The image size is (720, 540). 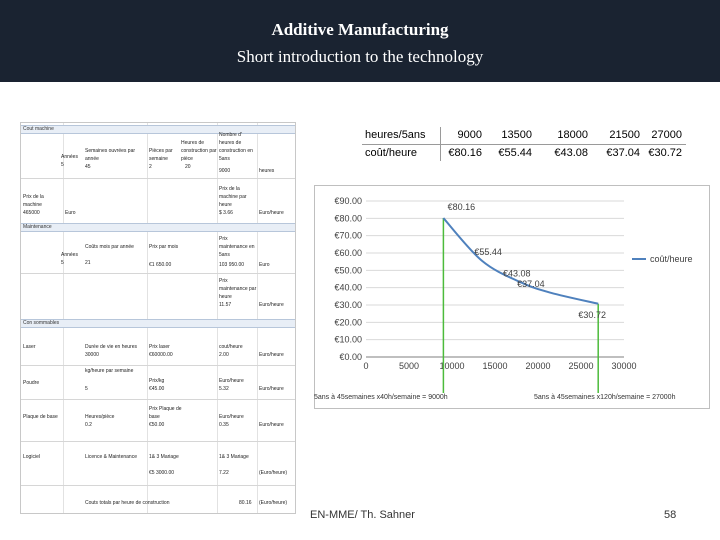 What do you see at coordinates (511, 136) in the screenshot?
I see `table-cell: 13500` at bounding box center [511, 136].